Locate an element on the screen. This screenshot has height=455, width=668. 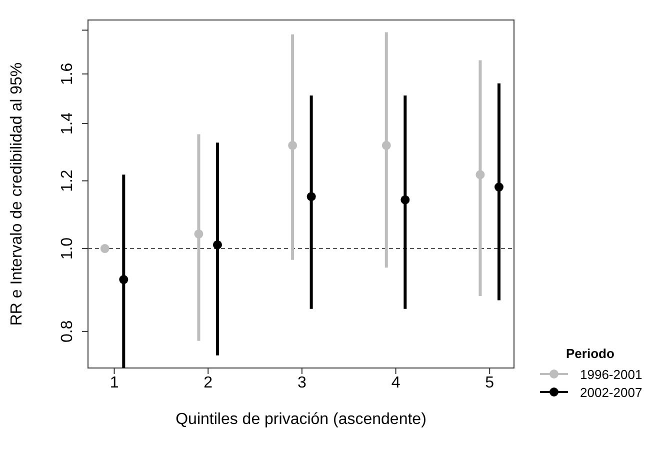
x-tick-label: 2 is located at coordinates (208, 383).